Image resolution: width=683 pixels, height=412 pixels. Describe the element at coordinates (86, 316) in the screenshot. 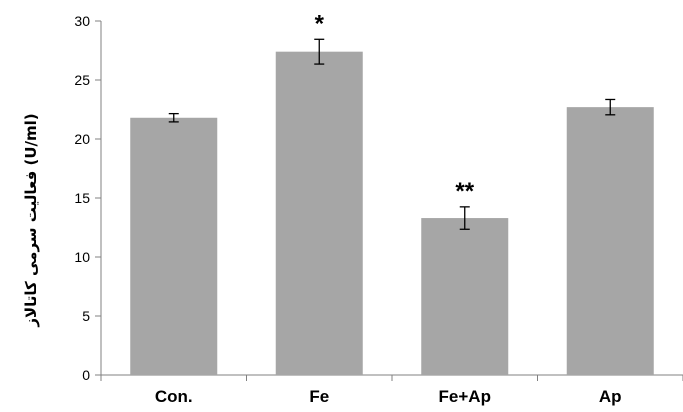

I see `y-tick-label: 5` at that location.